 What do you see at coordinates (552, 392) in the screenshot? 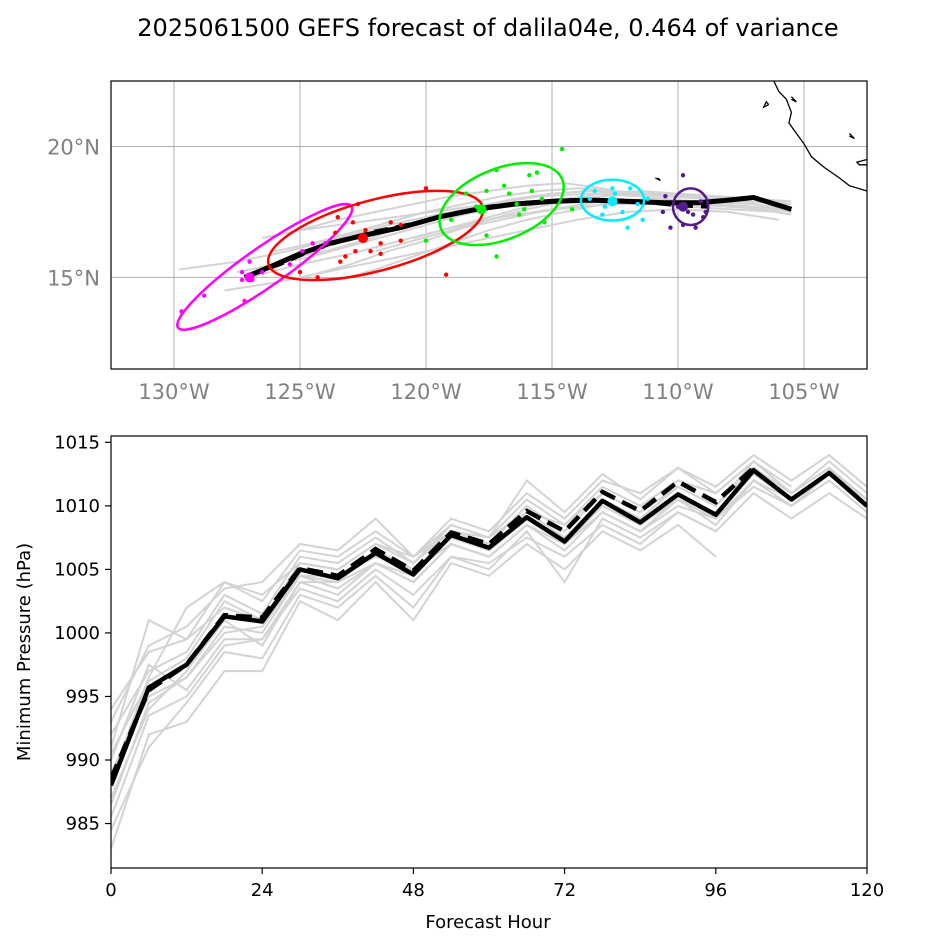
I see `map-x-tick-label: 115°W` at bounding box center [552, 392].